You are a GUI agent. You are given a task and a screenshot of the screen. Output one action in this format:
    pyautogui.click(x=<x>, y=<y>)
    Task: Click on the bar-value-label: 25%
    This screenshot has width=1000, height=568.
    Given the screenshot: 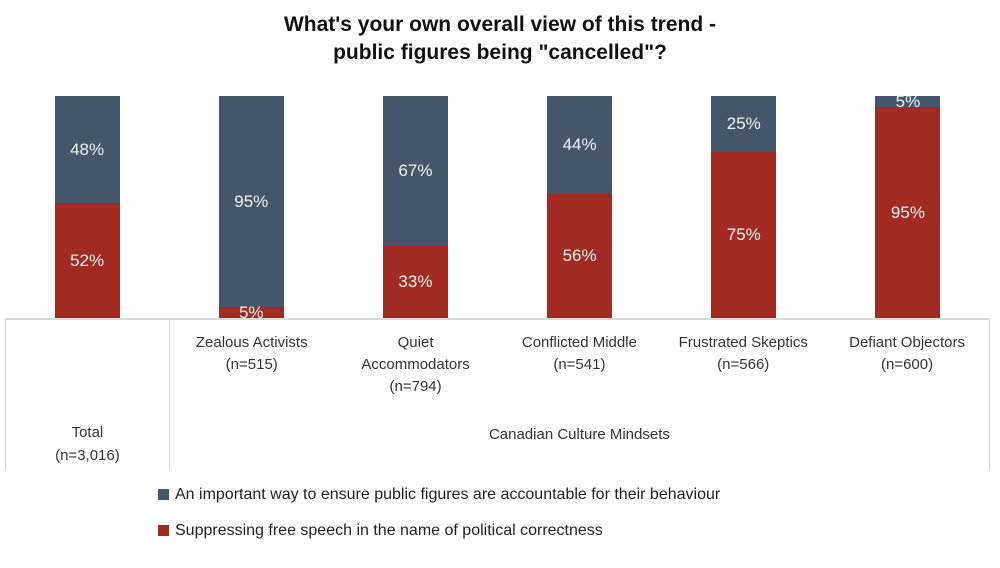 What is the action you would take?
    pyautogui.click(x=743, y=124)
    